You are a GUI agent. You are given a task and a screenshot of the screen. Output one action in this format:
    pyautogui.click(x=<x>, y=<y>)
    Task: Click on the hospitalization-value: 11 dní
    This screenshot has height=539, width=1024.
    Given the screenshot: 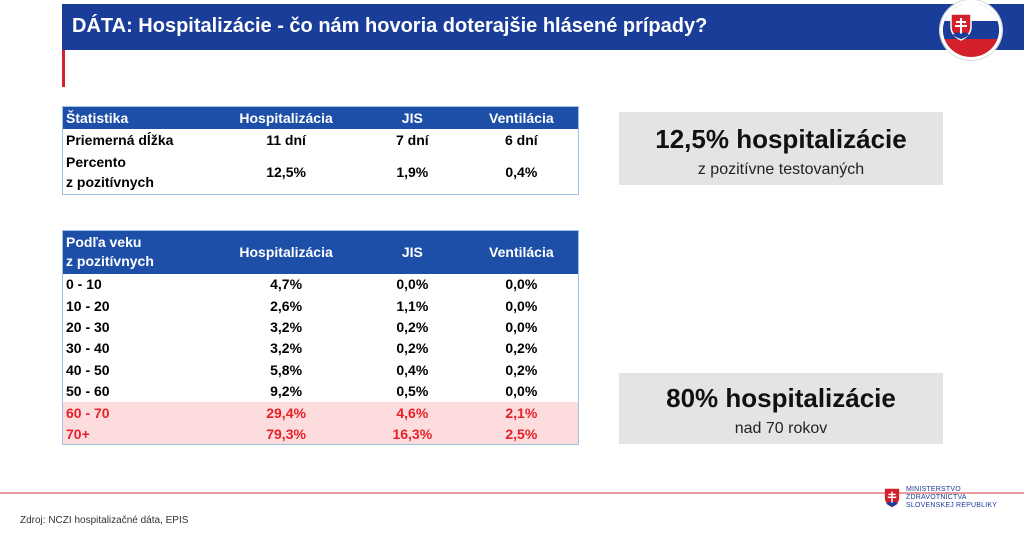 What is the action you would take?
    pyautogui.click(x=286, y=139)
    